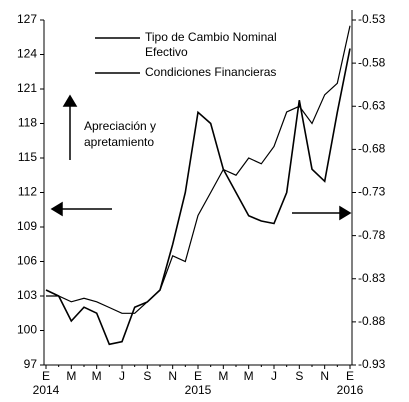 Image resolution: width=409 pixels, height=402 pixels. Describe the element at coordinates (350, 390) in the screenshot. I see `year-label: 2016` at that location.